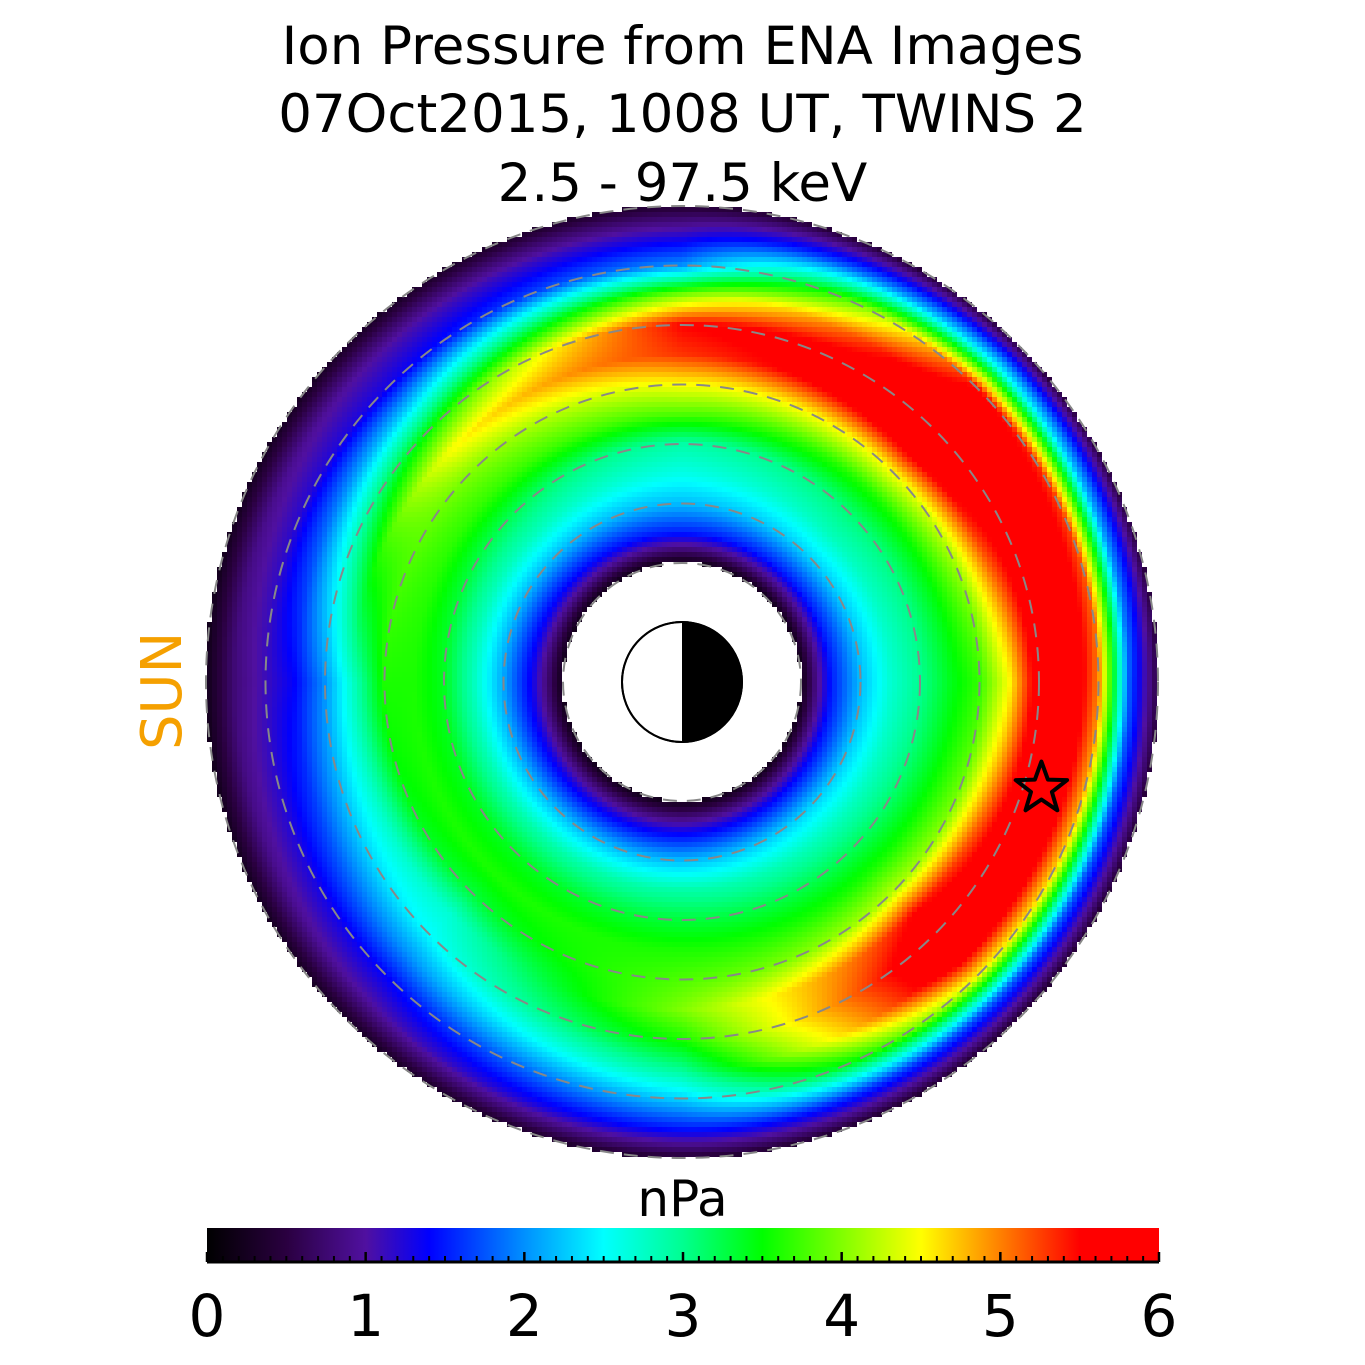  What do you see at coordinates (1000, 1316) in the screenshot?
I see `colorbar-tick-label: 5` at bounding box center [1000, 1316].